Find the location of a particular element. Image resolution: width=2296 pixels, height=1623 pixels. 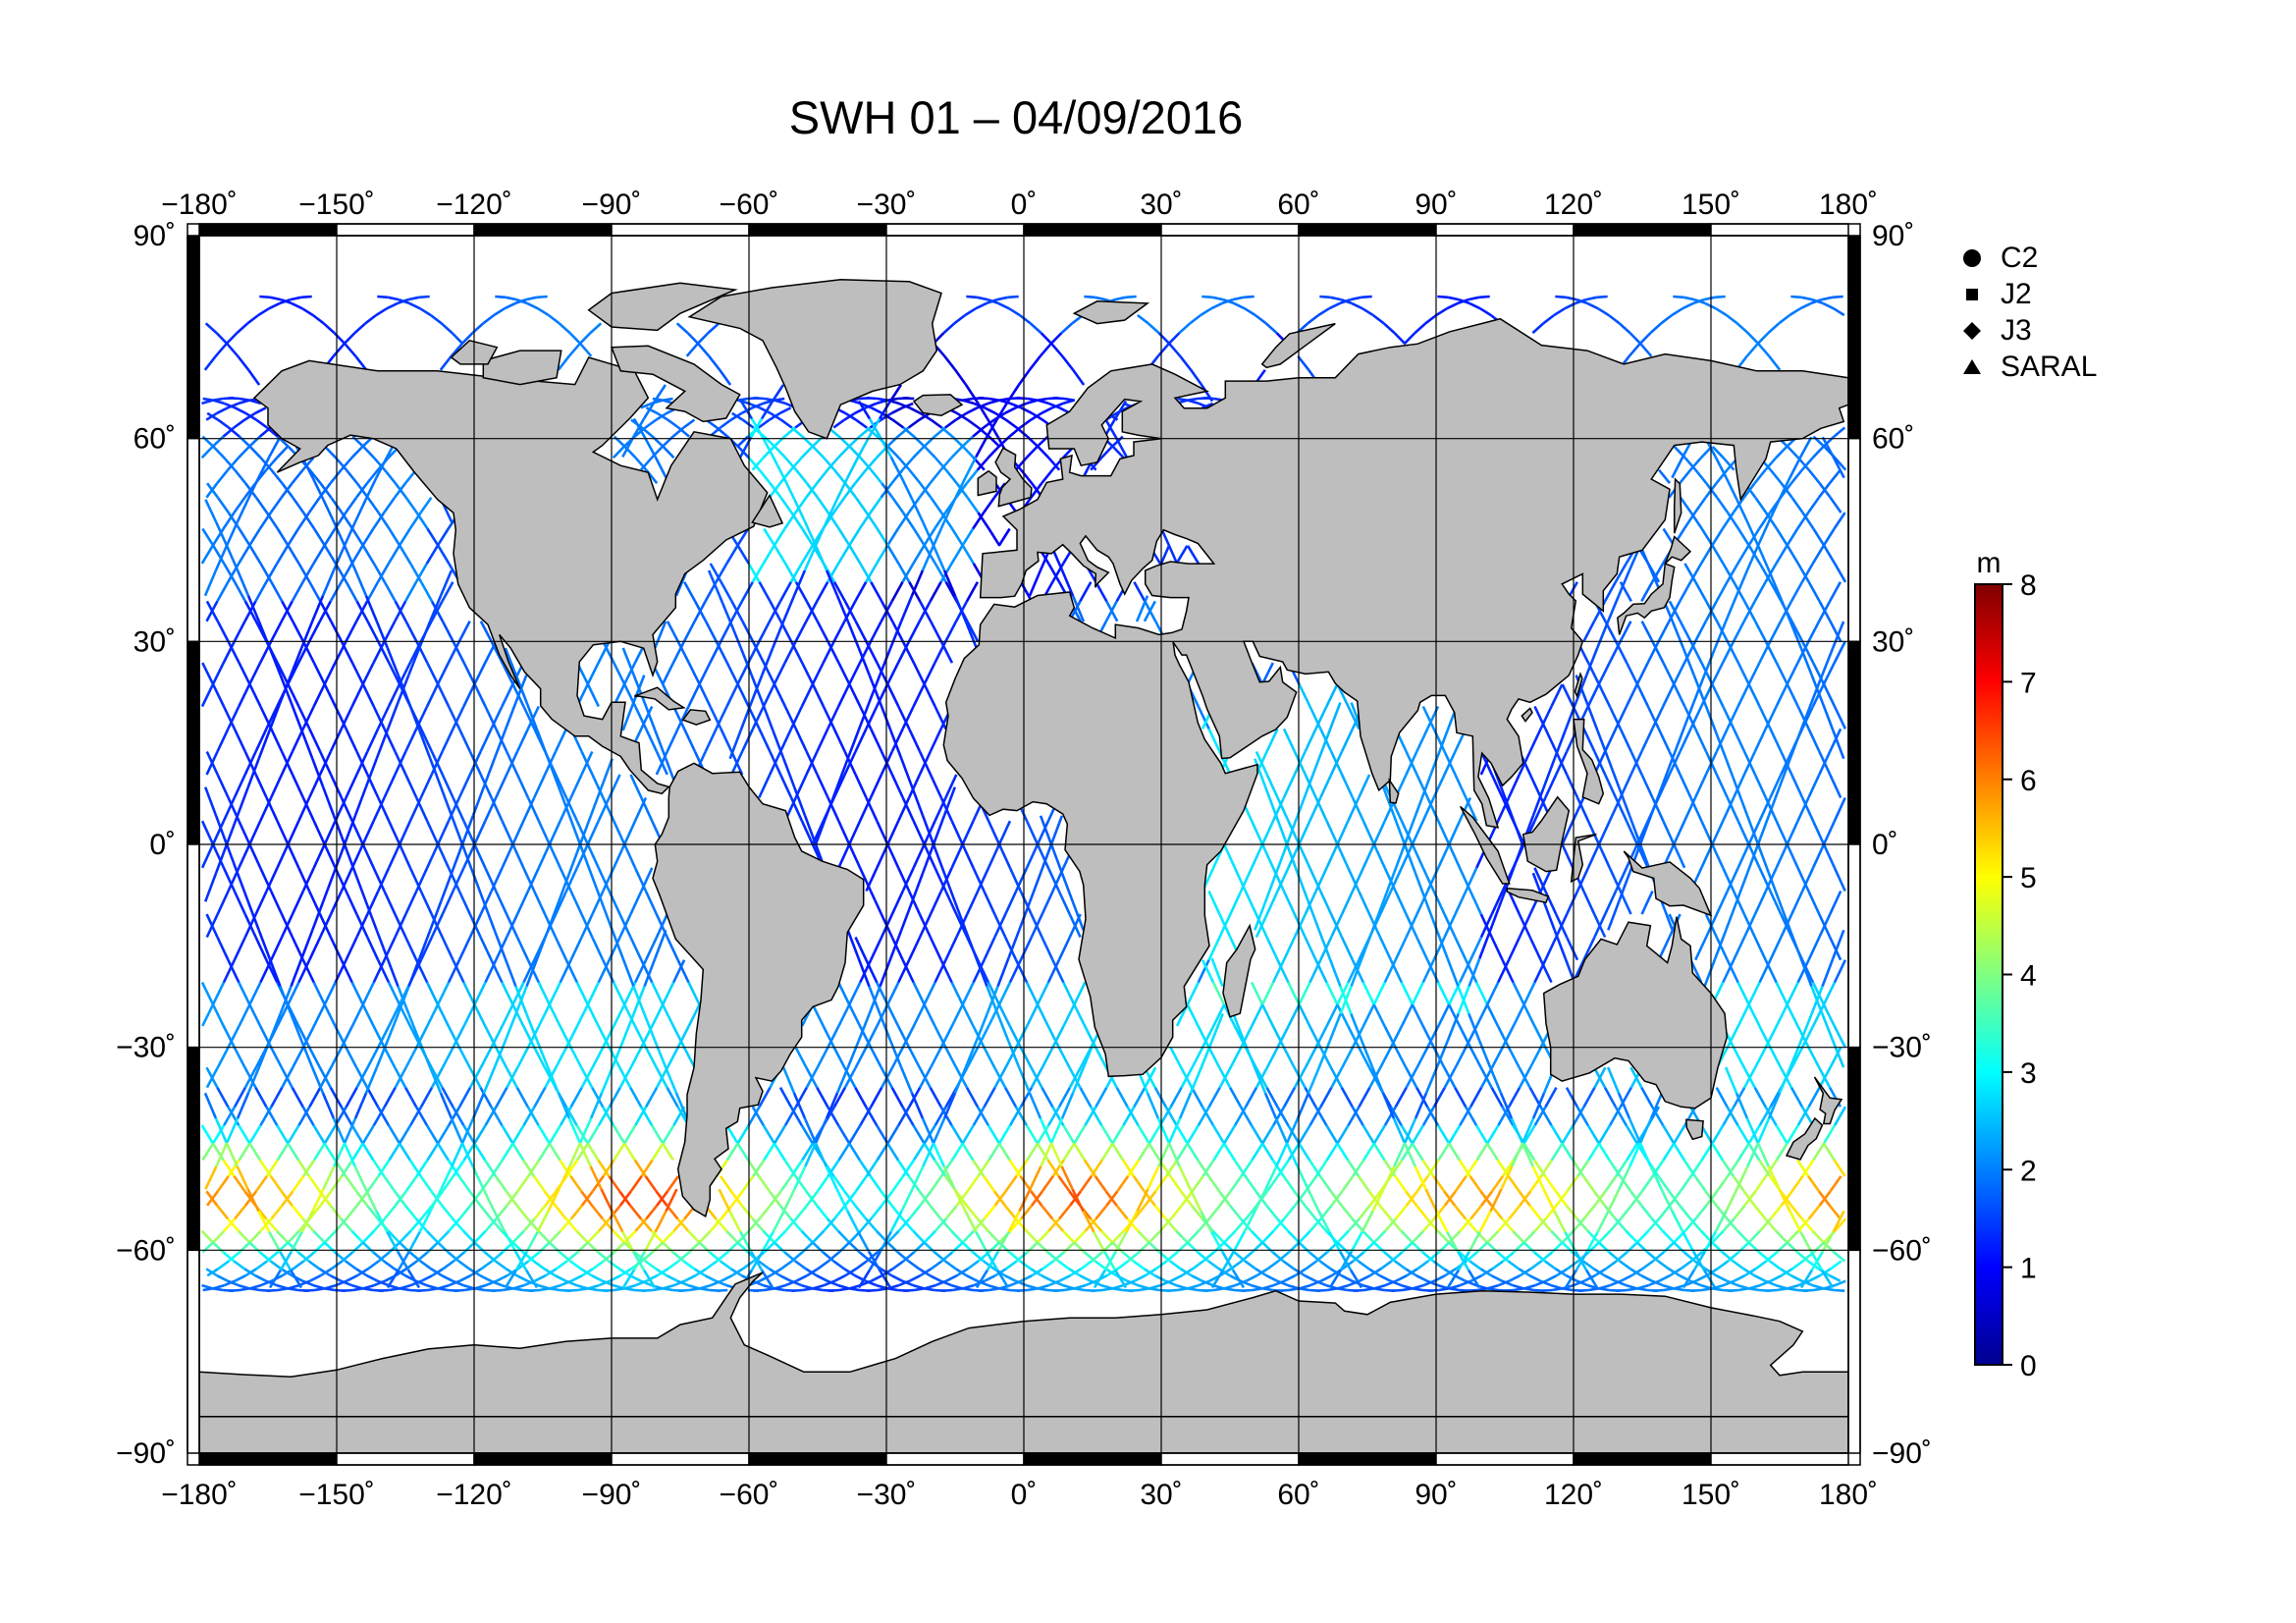

colorbar-tick-label: 6 is located at coordinates (2028, 781).